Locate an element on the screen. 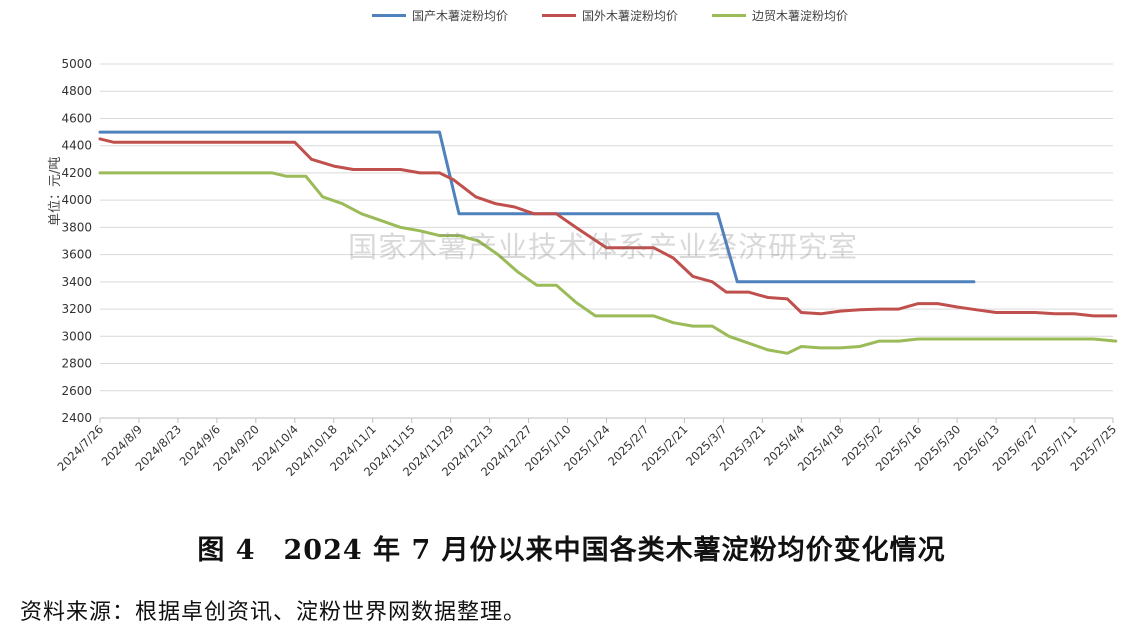 This screenshot has height=642, width=1143. y-tick-label: 3400 is located at coordinates (76, 282).